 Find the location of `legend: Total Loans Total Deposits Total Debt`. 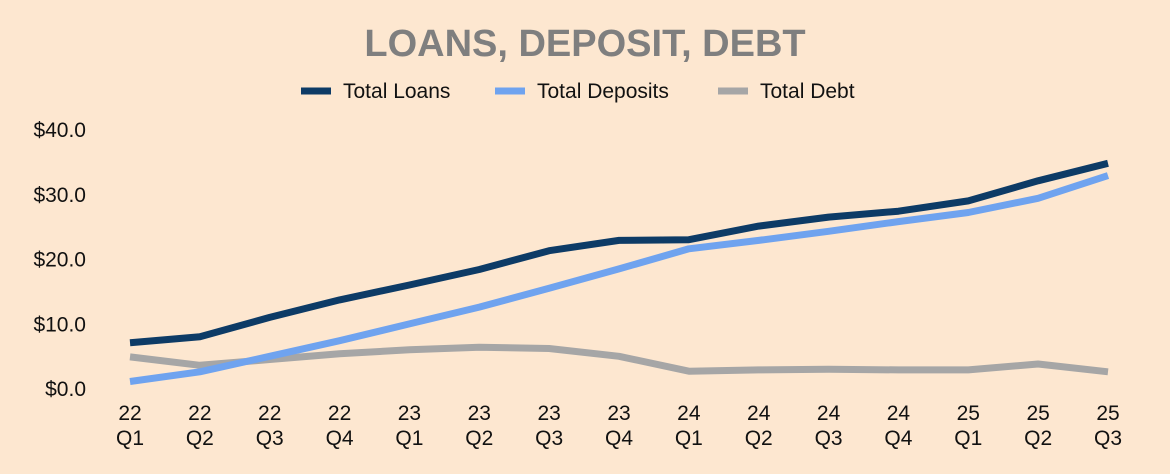

legend: Total Loans Total Deposits Total Debt is located at coordinates (578, 91).